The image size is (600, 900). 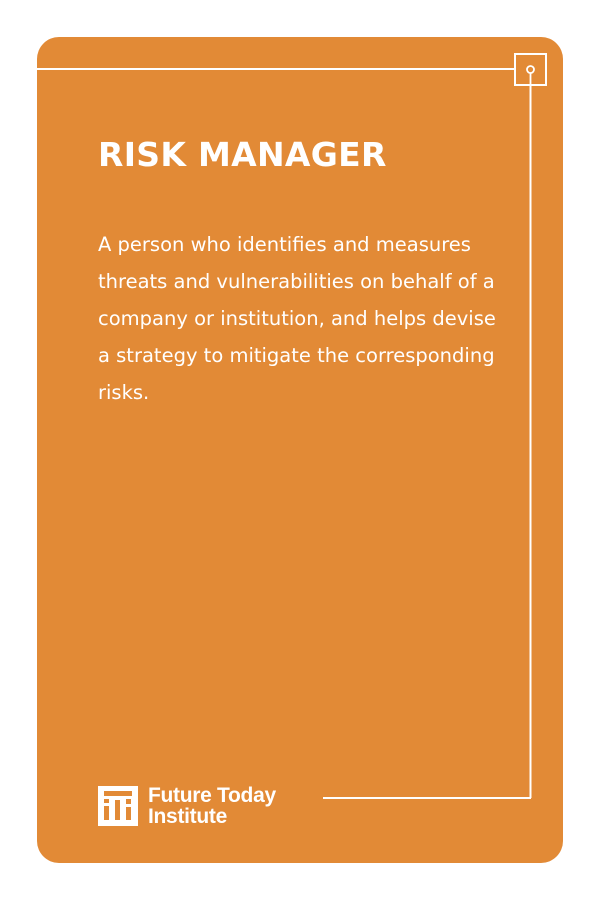 I want to click on card-title: RISK MANAGER, so click(x=242, y=154).